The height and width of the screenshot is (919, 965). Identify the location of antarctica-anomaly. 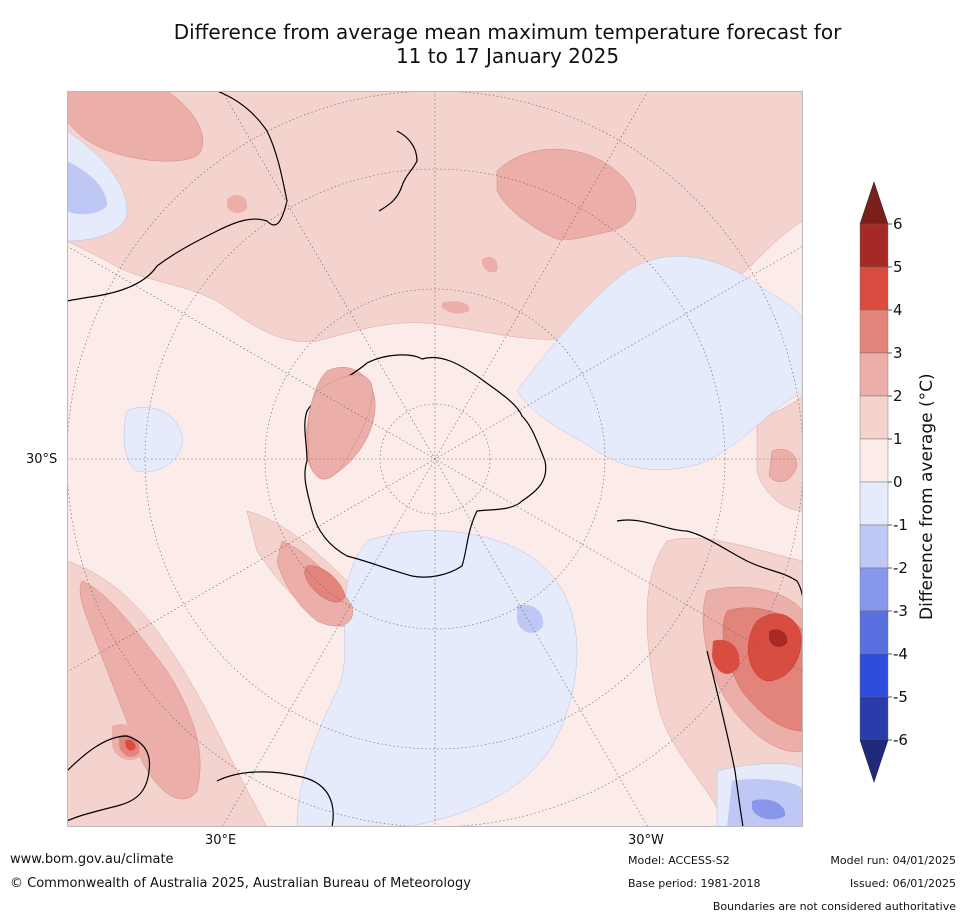
(340, 427).